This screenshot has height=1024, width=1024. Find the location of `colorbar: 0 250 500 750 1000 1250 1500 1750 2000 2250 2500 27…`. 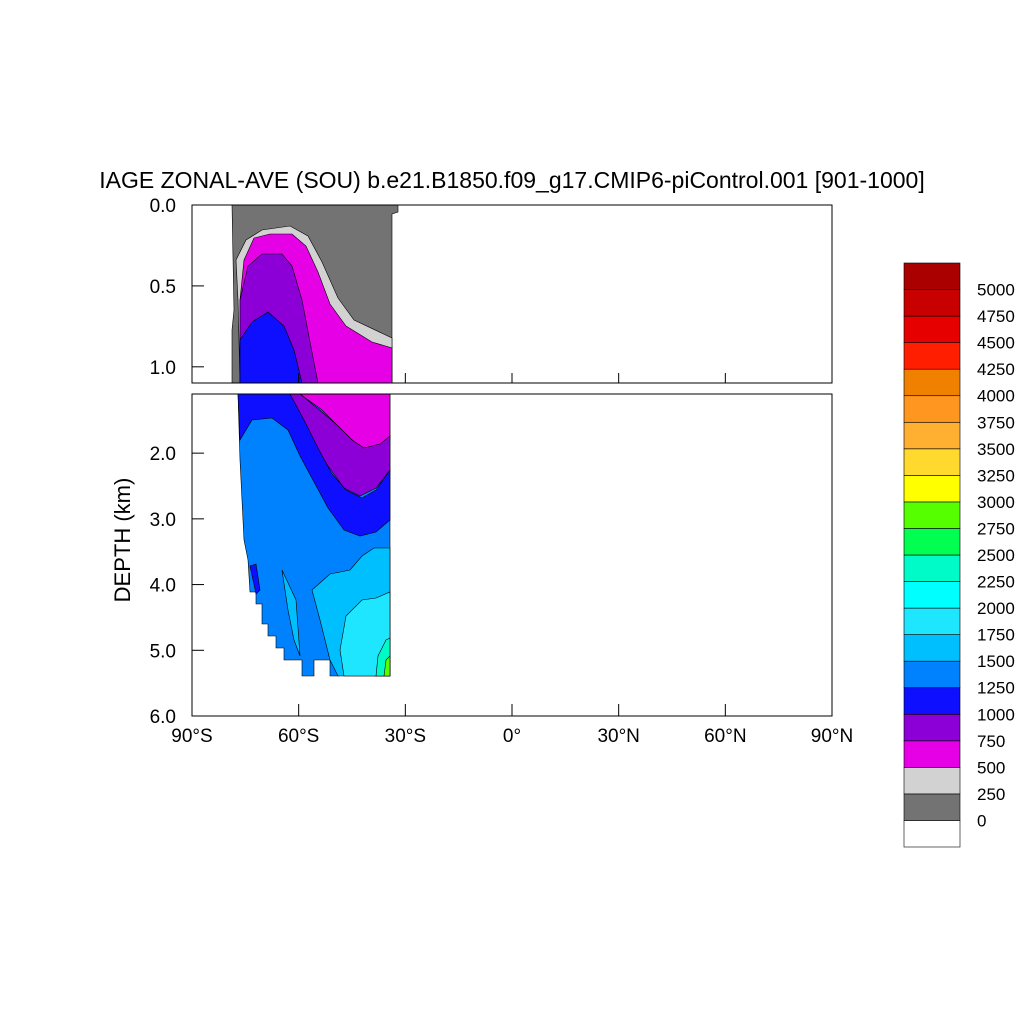

colorbar: 0 250 500 750 1000 1250 1500 1750 2000 2250 2500 27… is located at coordinates (959, 555).